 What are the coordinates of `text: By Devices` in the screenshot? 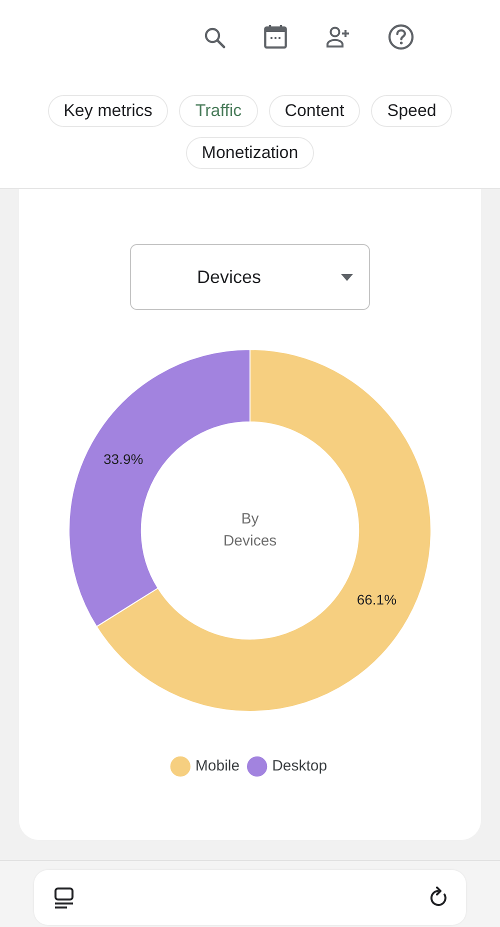 It's located at (250, 530).